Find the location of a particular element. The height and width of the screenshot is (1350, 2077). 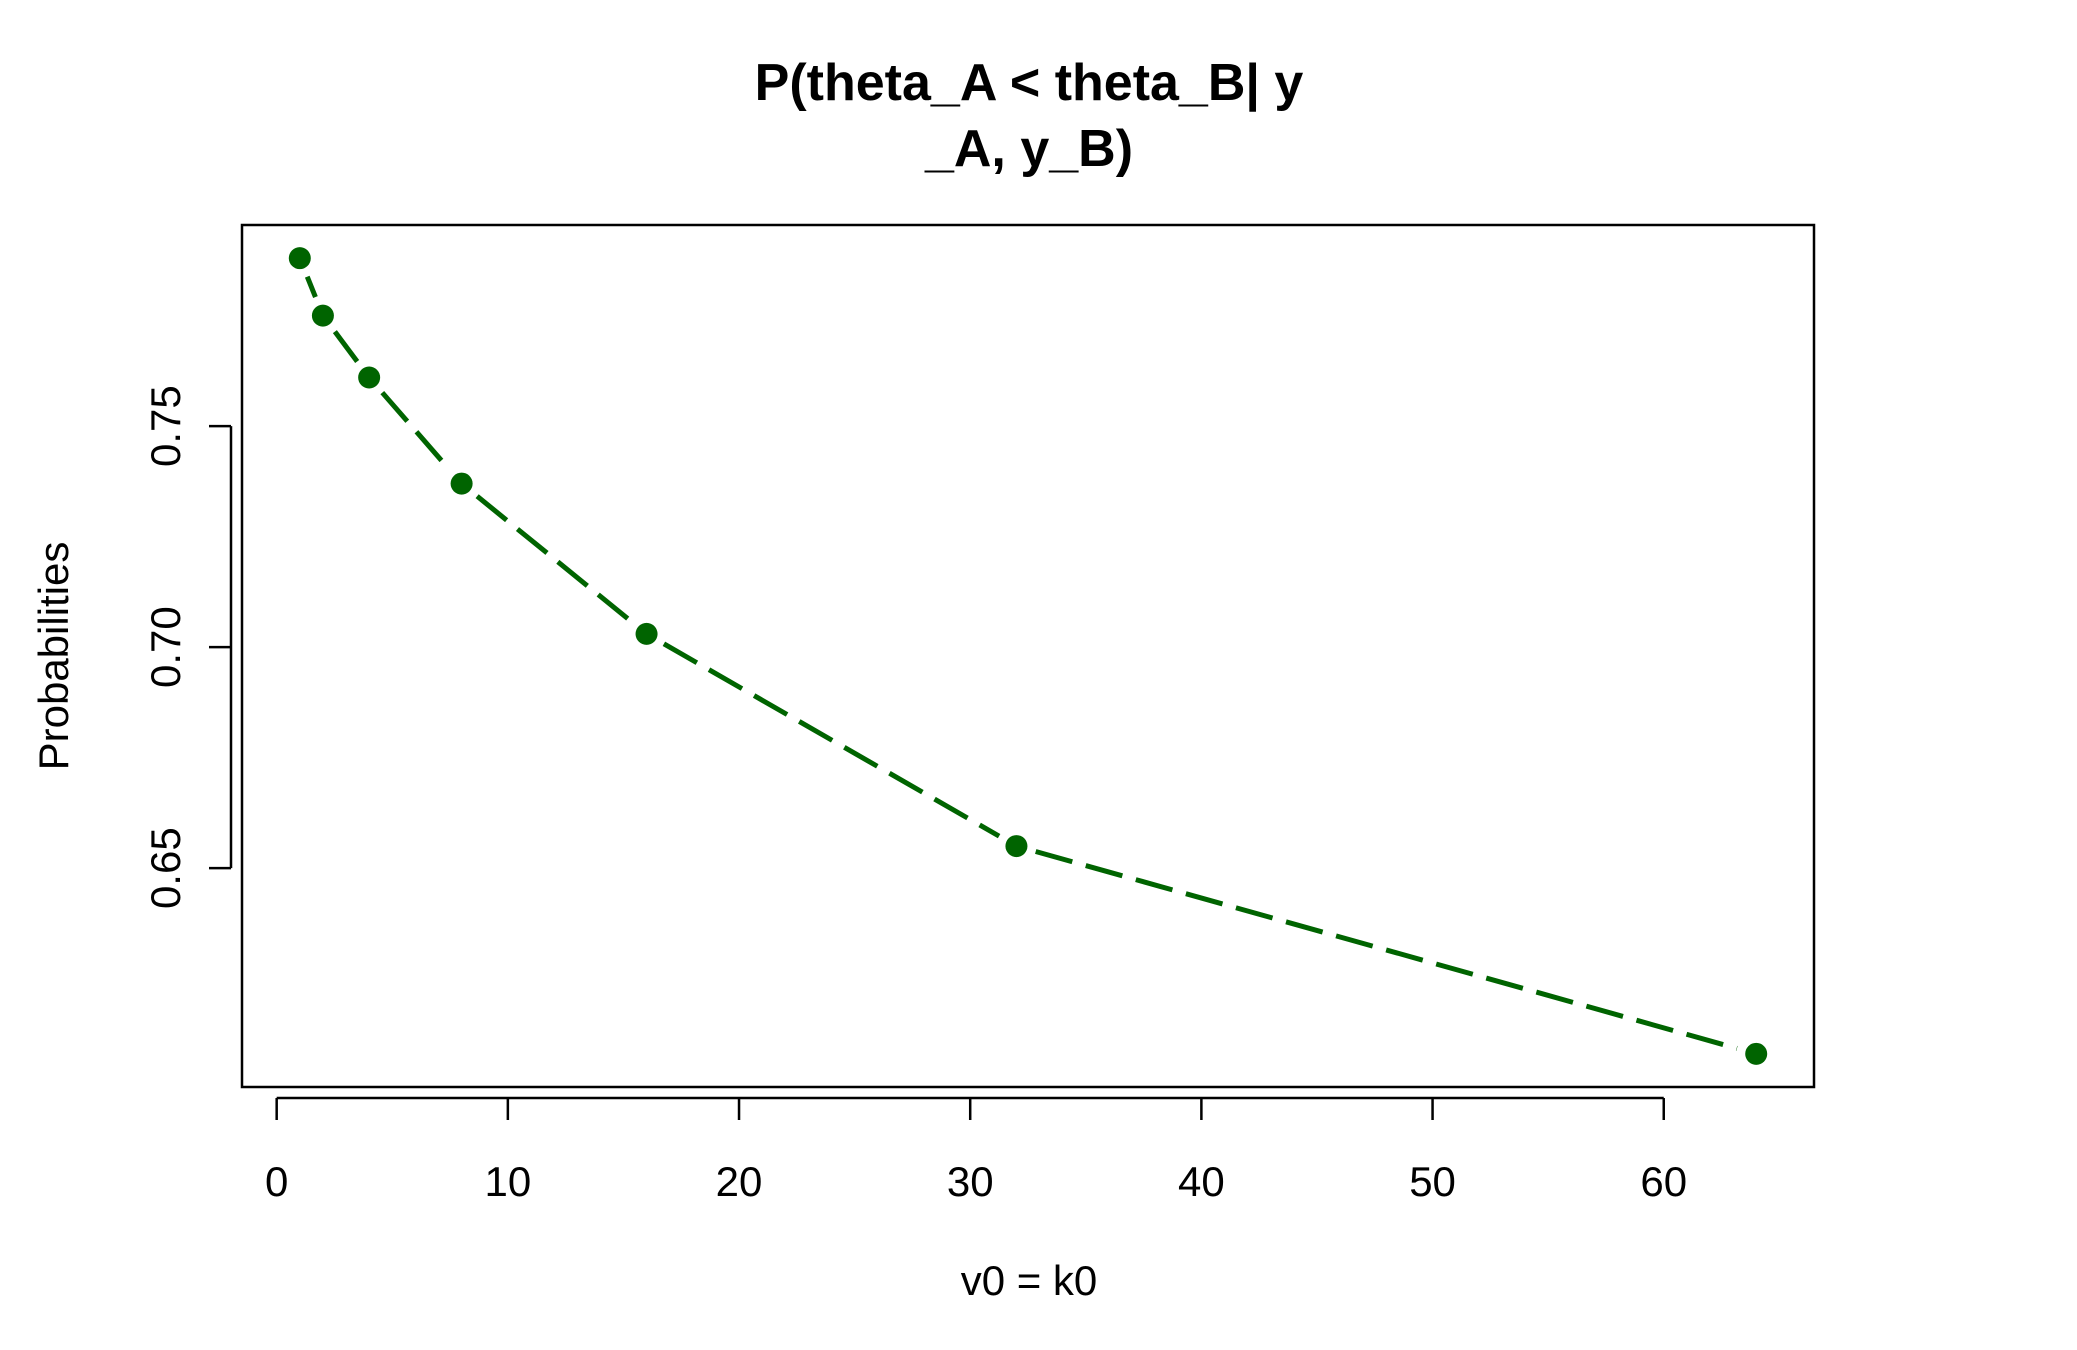

chart-title-line-2: _A, y_B) is located at coordinates (1028, 149).